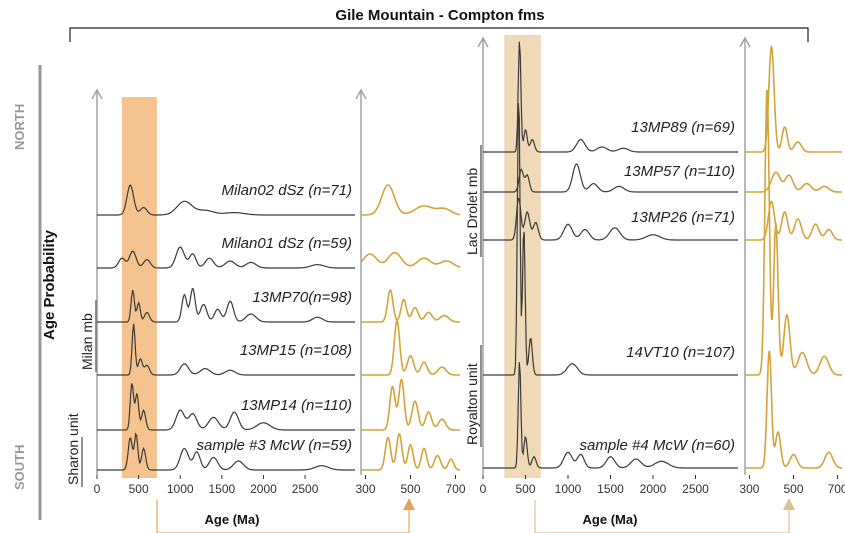  What do you see at coordinates (610, 519) in the screenshot?
I see `x-axis-title-right: Age (Ma)` at bounding box center [610, 519].